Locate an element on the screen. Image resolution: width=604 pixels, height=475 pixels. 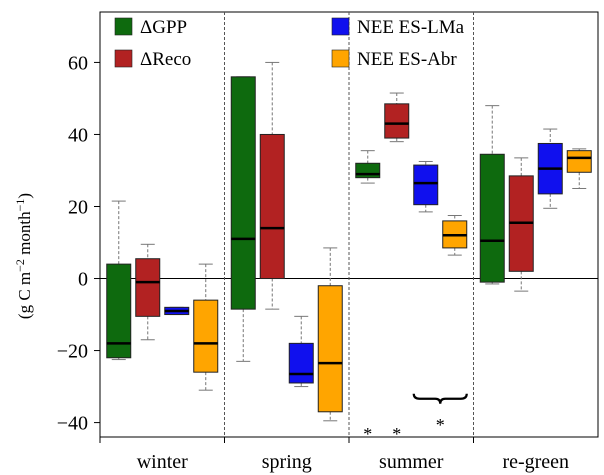
legend-item: NEE ES-LMa is located at coordinates (398, 27).